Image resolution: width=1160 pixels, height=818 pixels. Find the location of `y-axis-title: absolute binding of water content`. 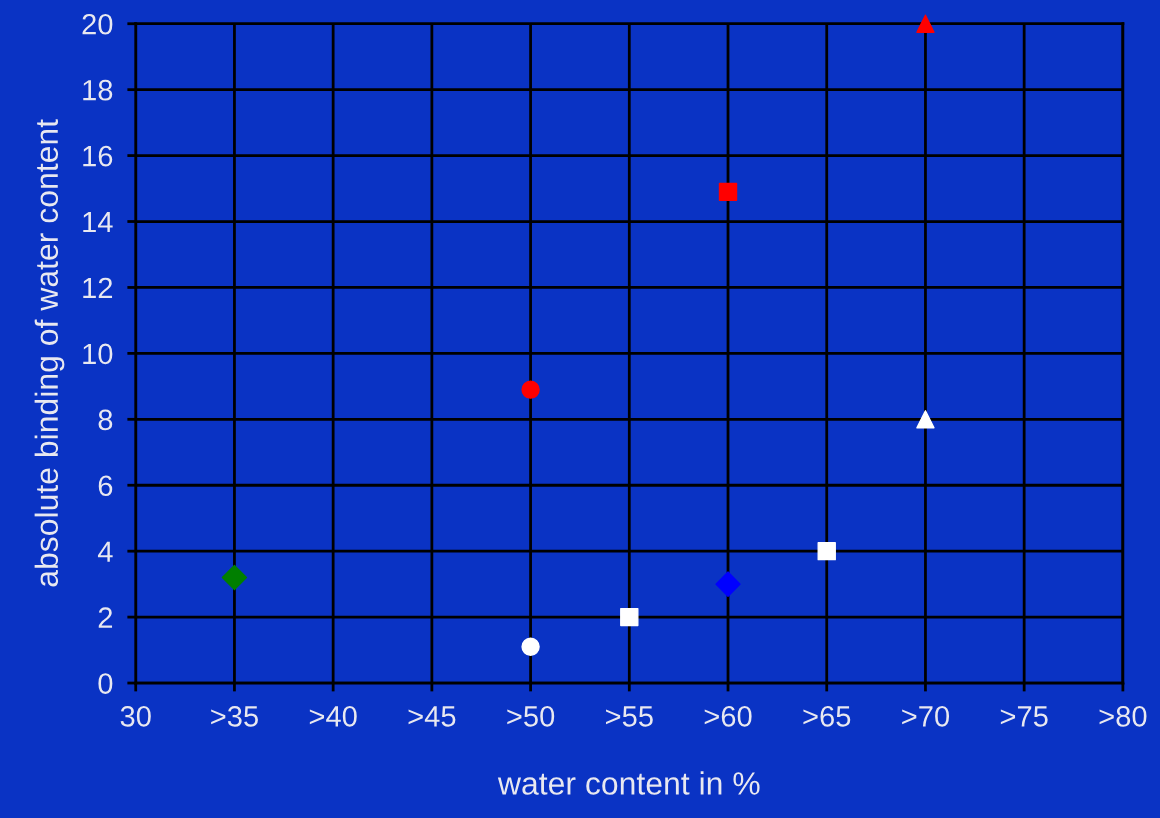

y-axis-title: absolute binding of water content is located at coordinates (49, 353).